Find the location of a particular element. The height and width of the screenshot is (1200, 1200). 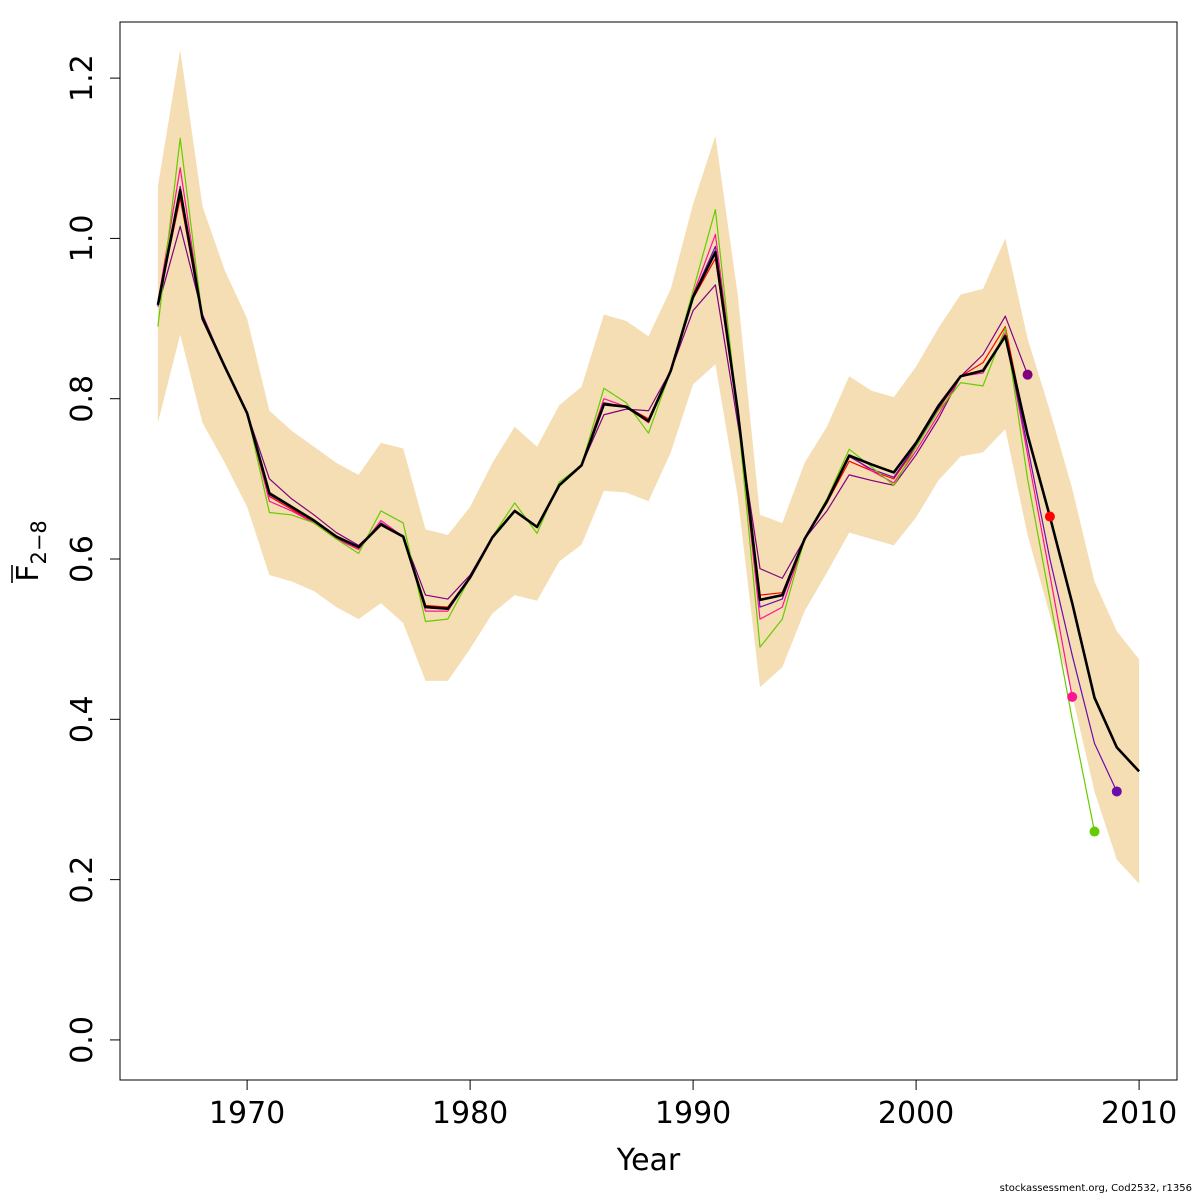

y-axis-label: F2−8 is located at coordinates (31, 551).